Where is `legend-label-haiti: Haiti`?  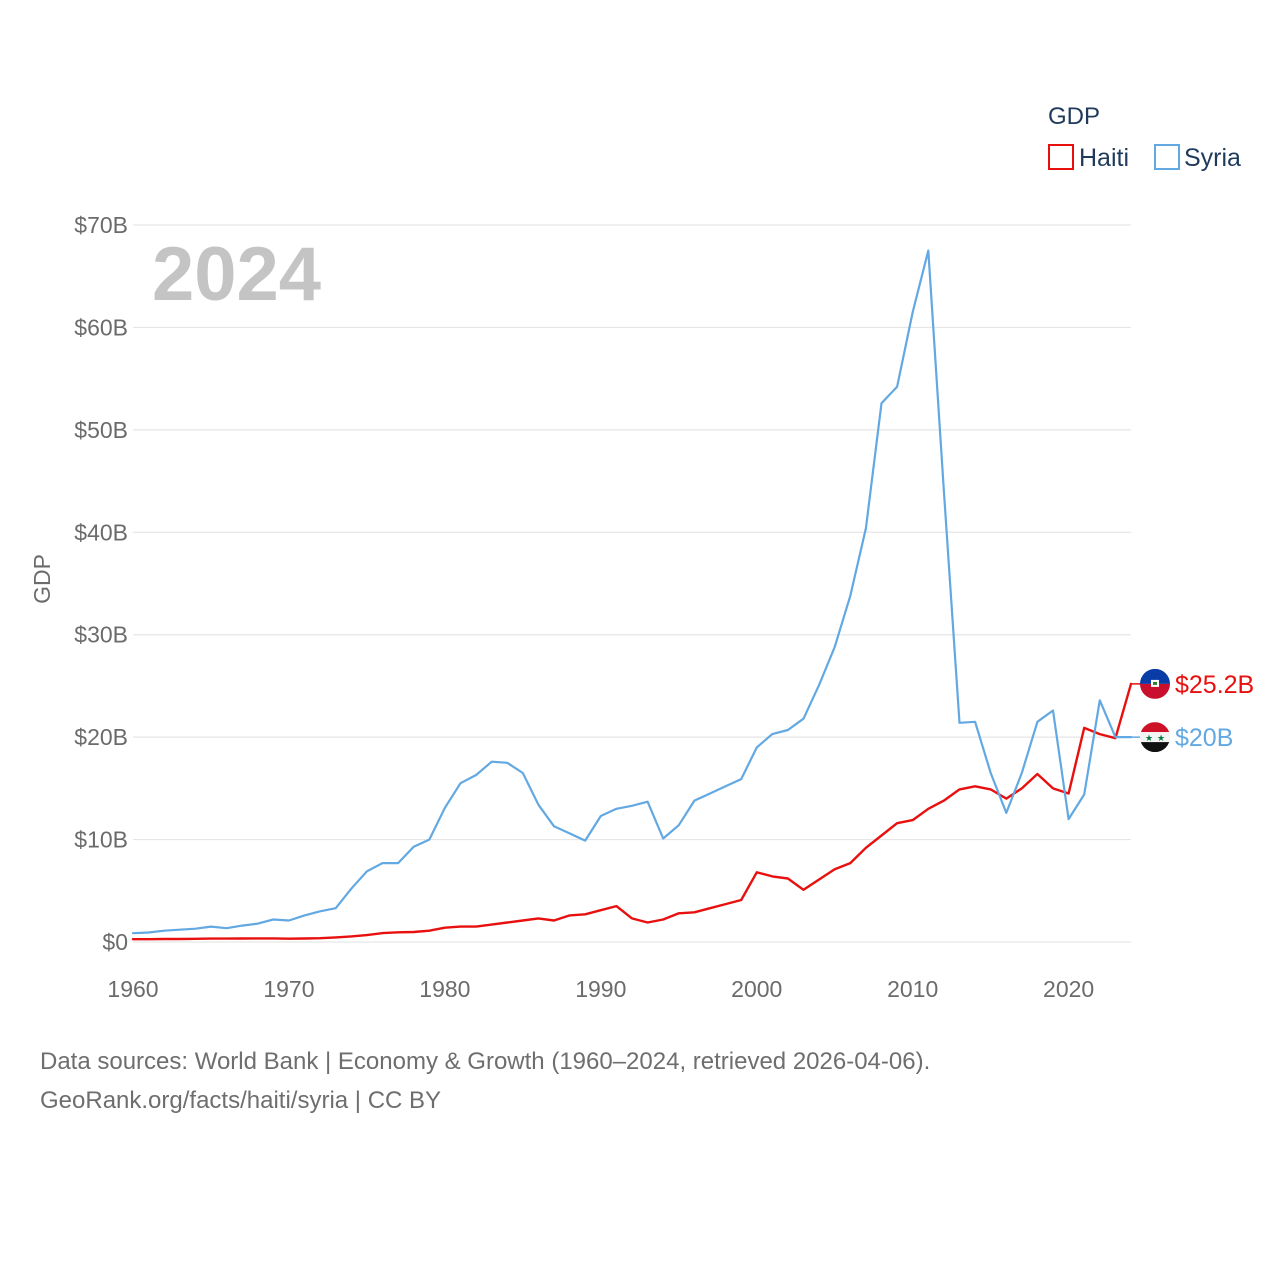
legend-label-haiti: Haiti is located at coordinates (1104, 158).